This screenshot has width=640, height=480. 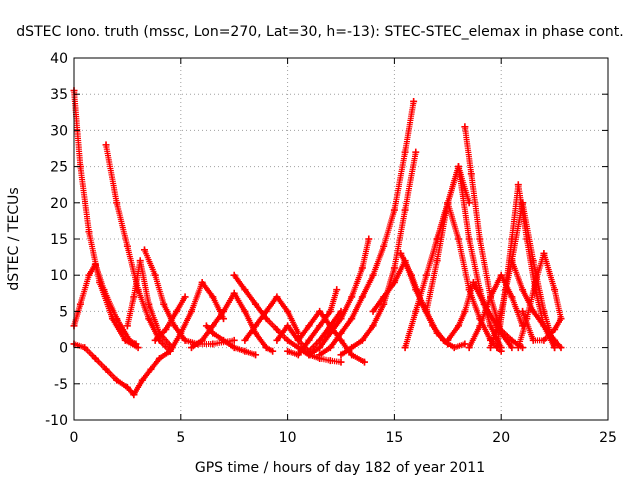 What do you see at coordinates (61, 385) in the screenshot?
I see `y-tick-label: -5` at bounding box center [61, 385].